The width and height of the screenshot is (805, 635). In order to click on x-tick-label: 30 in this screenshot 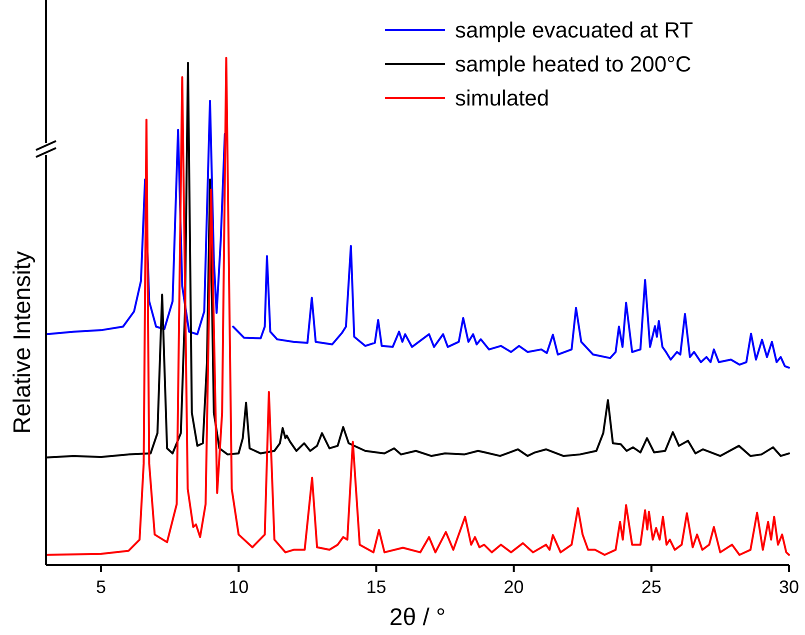, I will do `click(789, 587)`.